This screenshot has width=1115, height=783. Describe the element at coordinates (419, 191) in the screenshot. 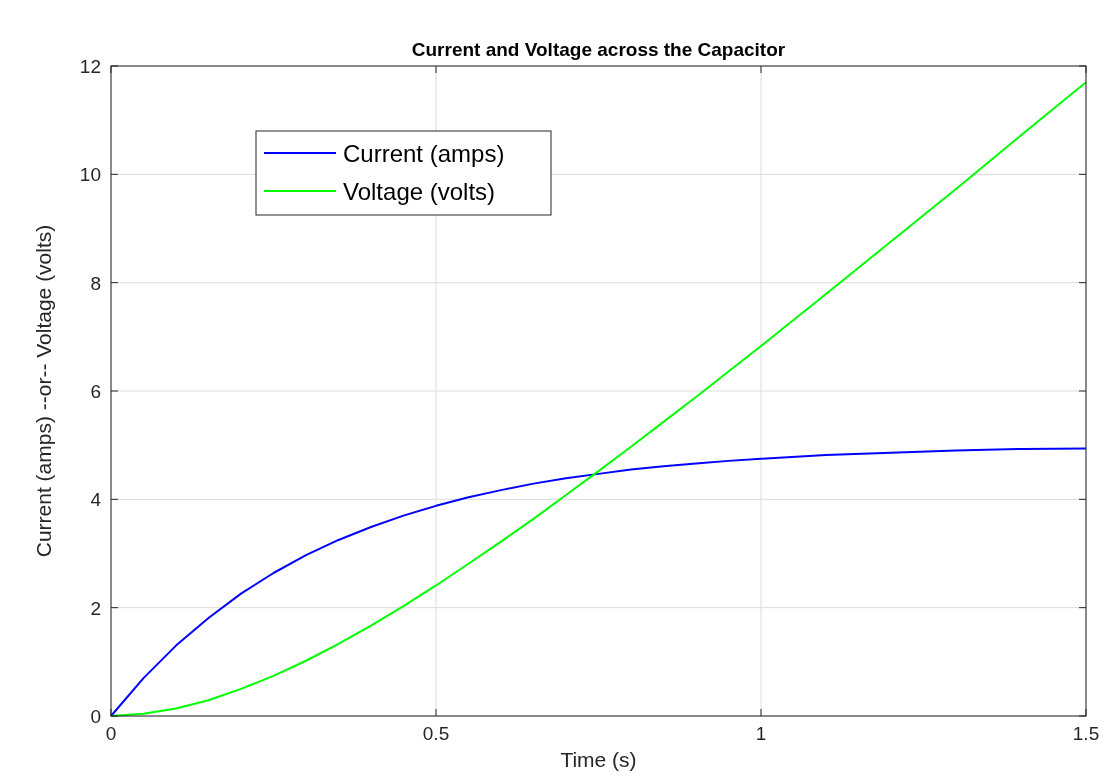

I see `legend-label: Voltage (volts)` at that location.